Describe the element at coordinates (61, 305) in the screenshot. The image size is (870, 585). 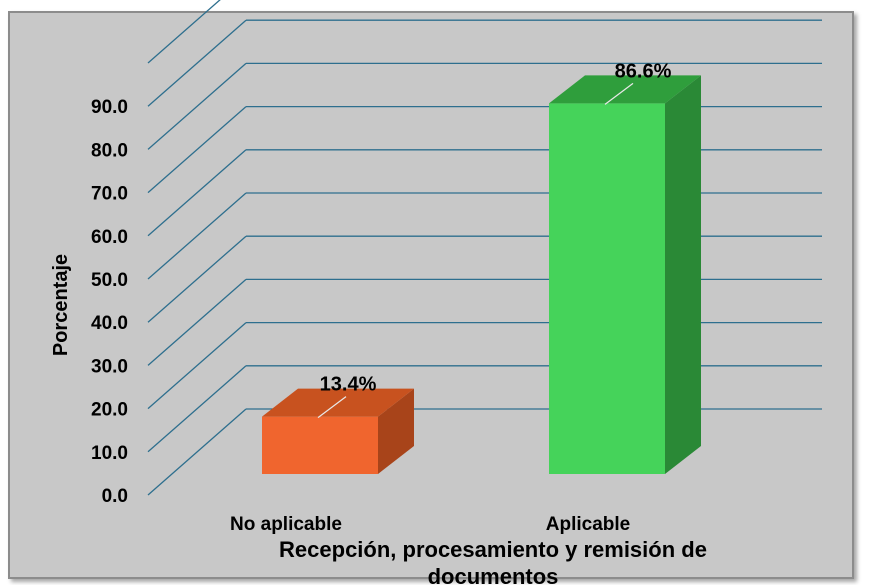
I see `y-axis-title: Porcentaje` at that location.